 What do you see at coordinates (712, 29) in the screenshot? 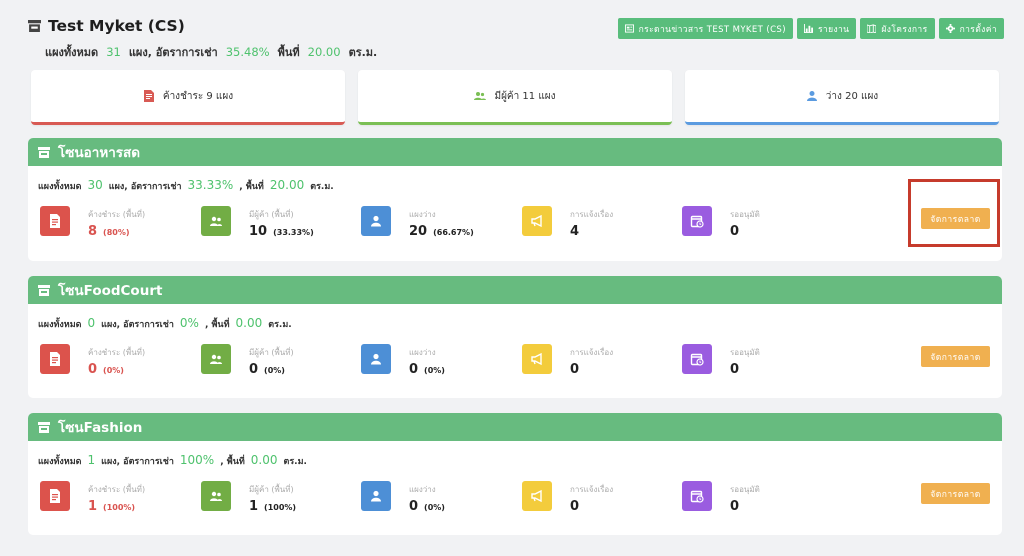
I see `news-board-label: กระดานข่าวสาร TEST MYKET (CS)` at bounding box center [712, 29].